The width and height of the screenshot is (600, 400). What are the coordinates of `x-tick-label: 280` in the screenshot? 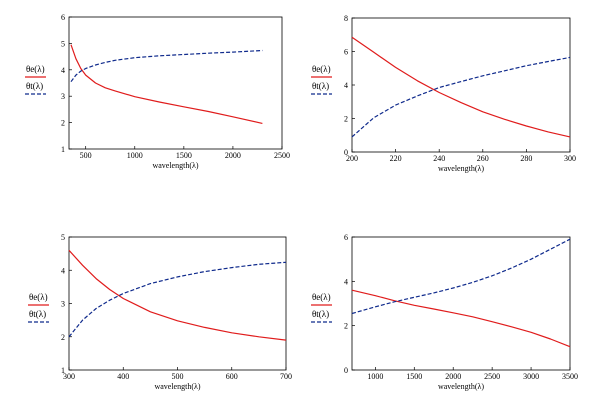 It's located at (526, 158).